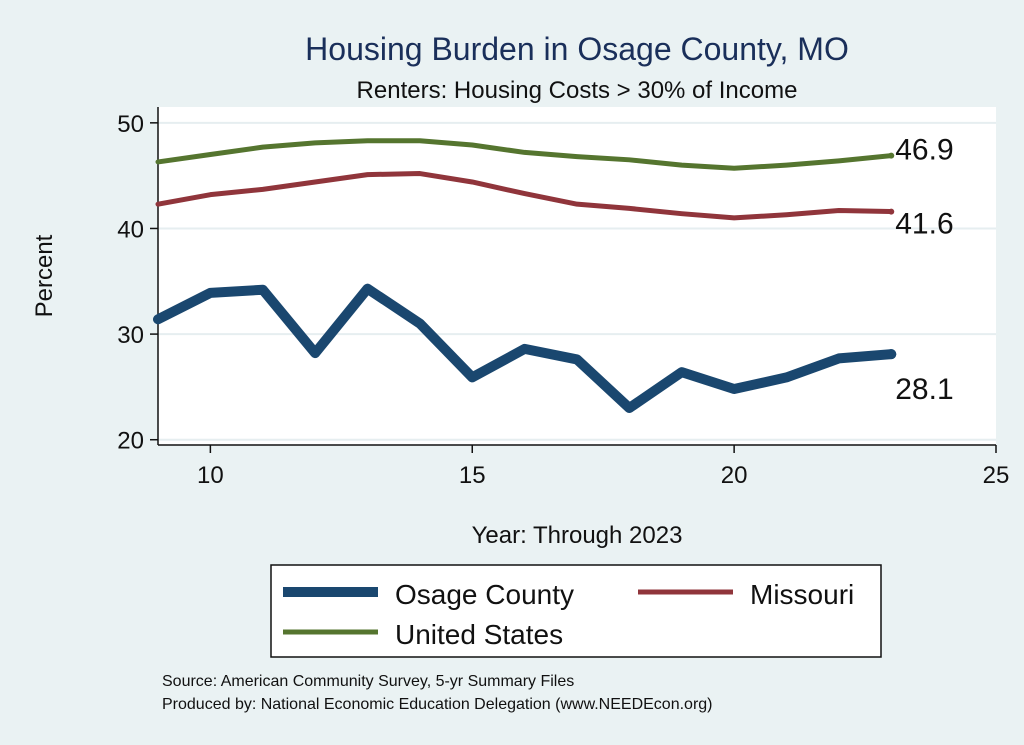 Image resolution: width=1024 pixels, height=745 pixels. Describe the element at coordinates (577, 49) in the screenshot. I see `chart-title: Housing Burden in Osage County, MO` at that location.